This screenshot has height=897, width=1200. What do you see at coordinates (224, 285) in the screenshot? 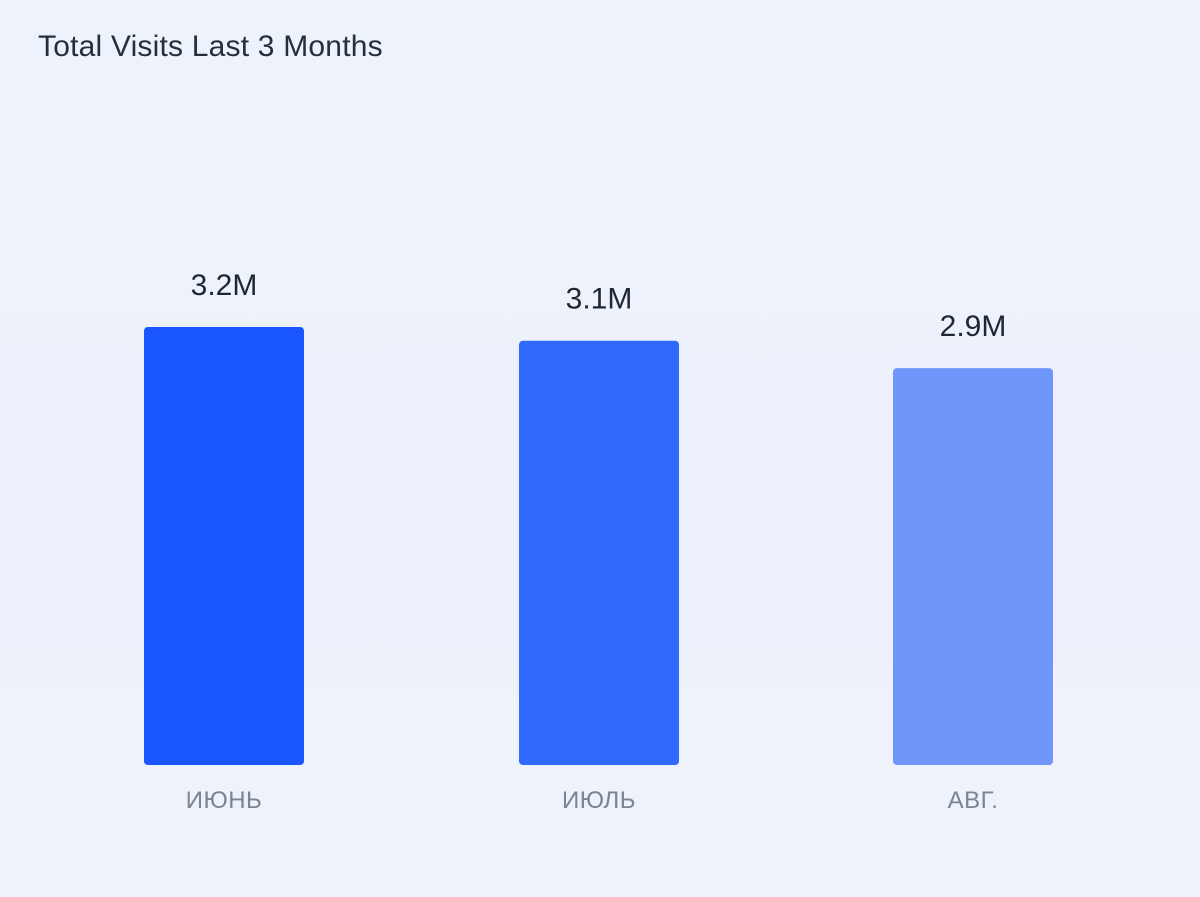
I see `bar-value-label-1: 3.2M` at bounding box center [224, 285].